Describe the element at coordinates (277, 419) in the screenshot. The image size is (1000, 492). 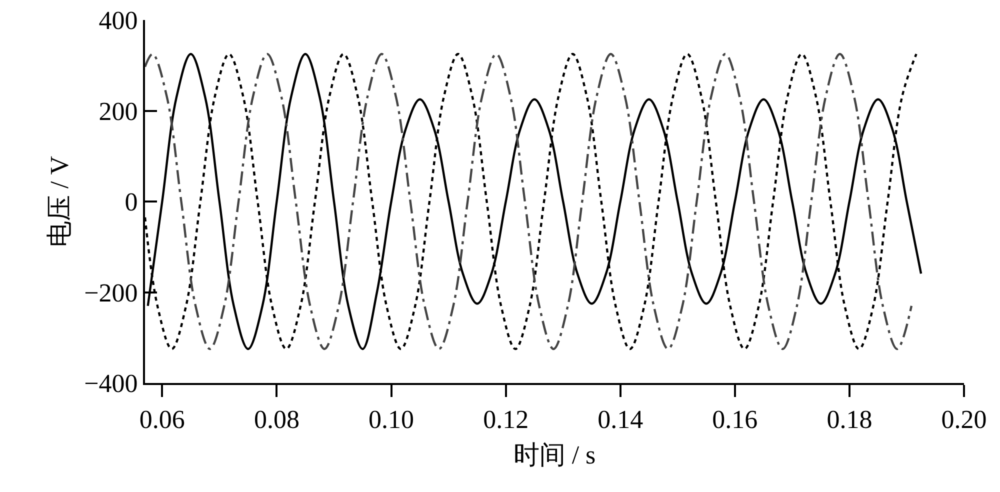
I see `x-tick-label: 0.08` at that location.